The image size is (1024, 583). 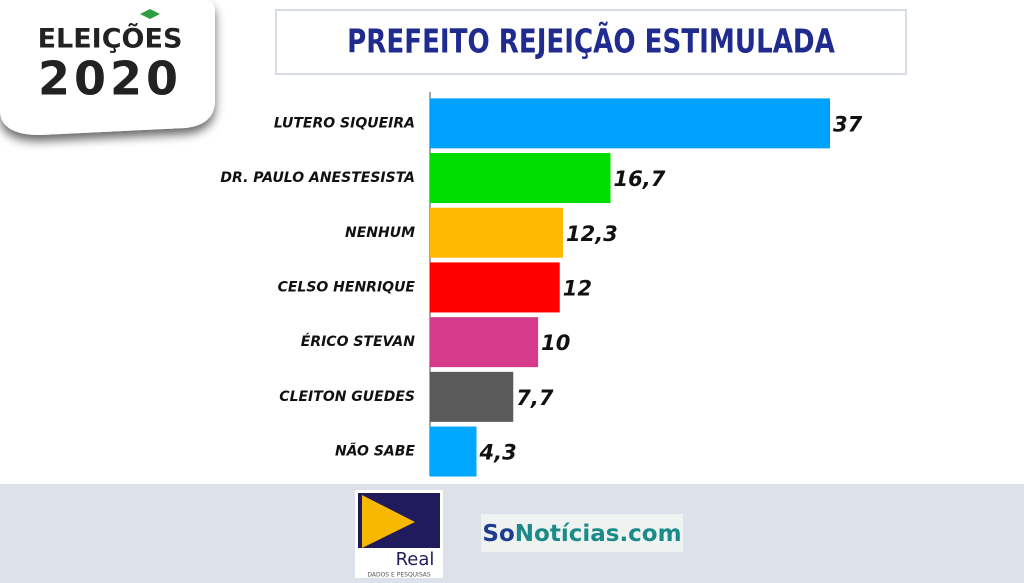 I want to click on value-label: 37, so click(x=848, y=124).